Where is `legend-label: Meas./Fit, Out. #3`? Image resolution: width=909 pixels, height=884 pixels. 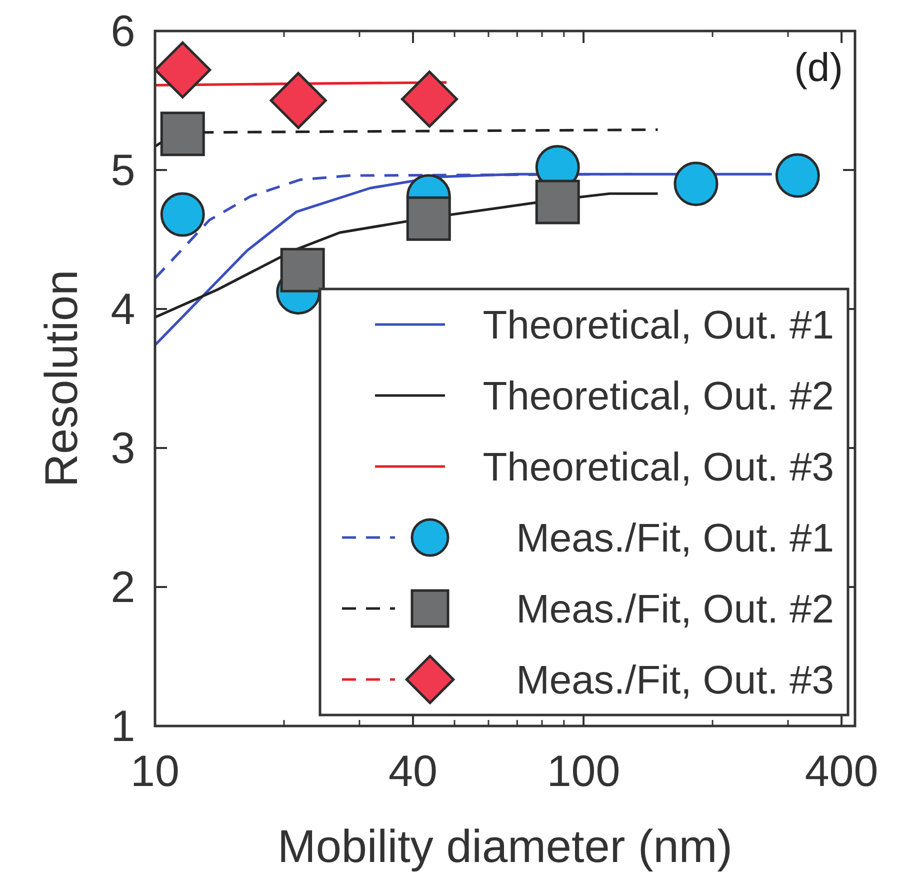 legend-label: Meas./Fit, Out. #3 is located at coordinates (675, 680).